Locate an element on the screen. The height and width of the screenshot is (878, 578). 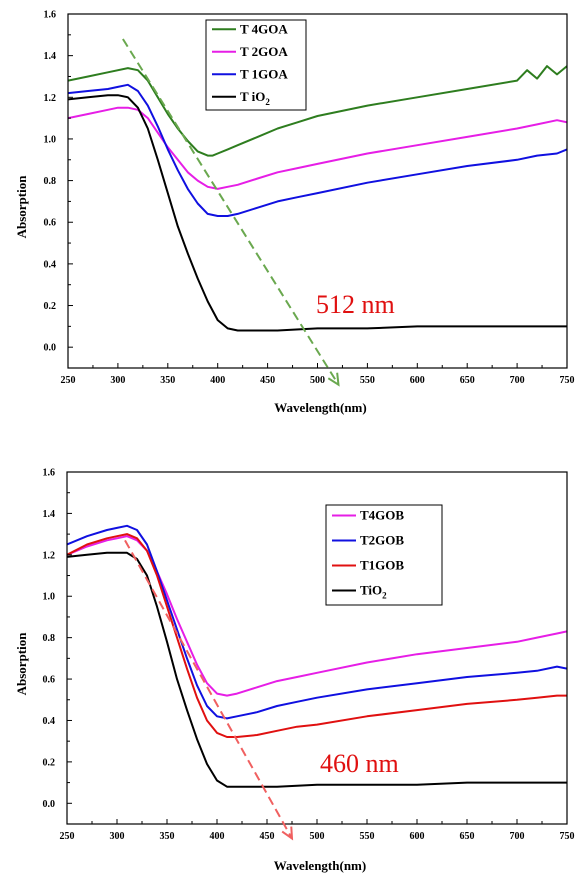
legend: T4GOB T2GOB T1GOB TiO2 is located at coordinates (384, 555).